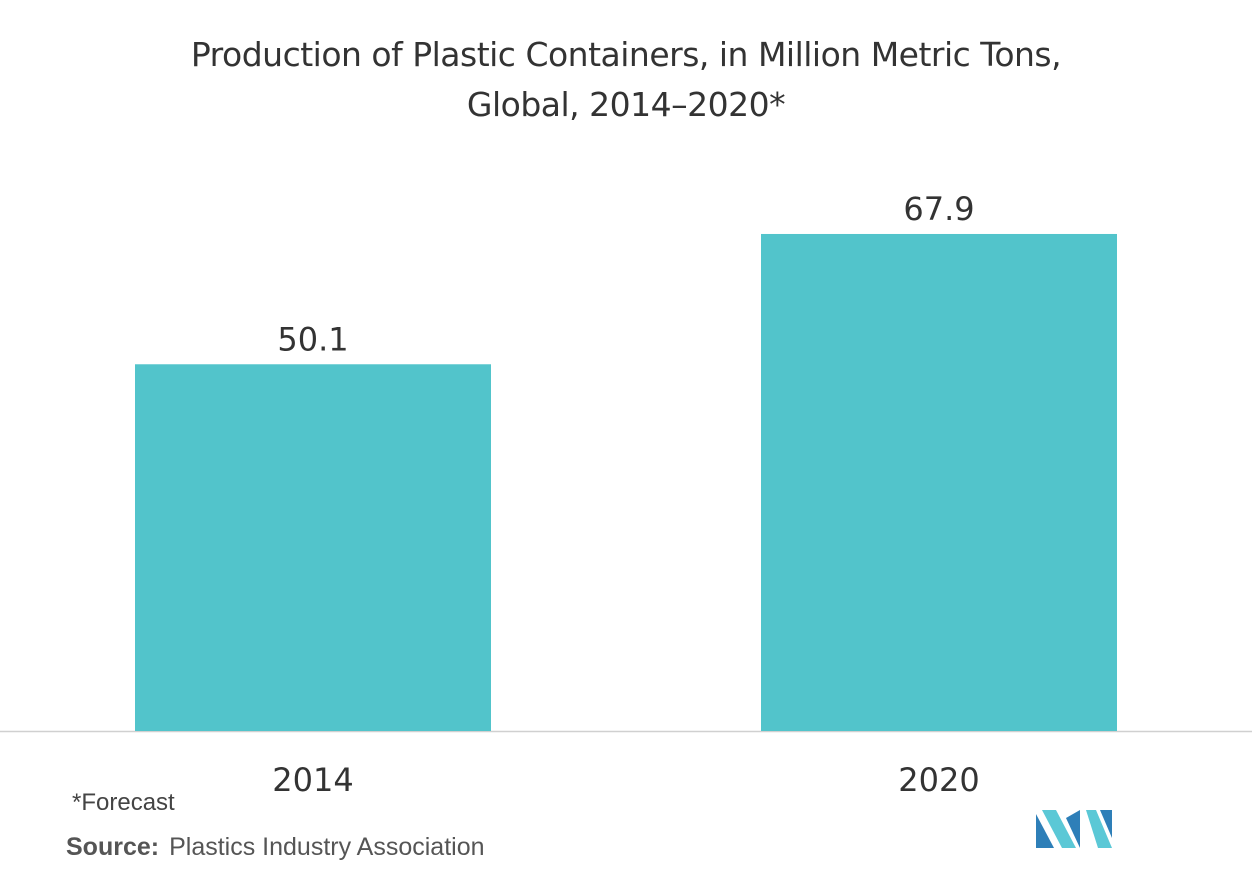 The height and width of the screenshot is (884, 1252). Describe the element at coordinates (327, 847) in the screenshot. I see `source-text: Plastics Industry Association` at that location.